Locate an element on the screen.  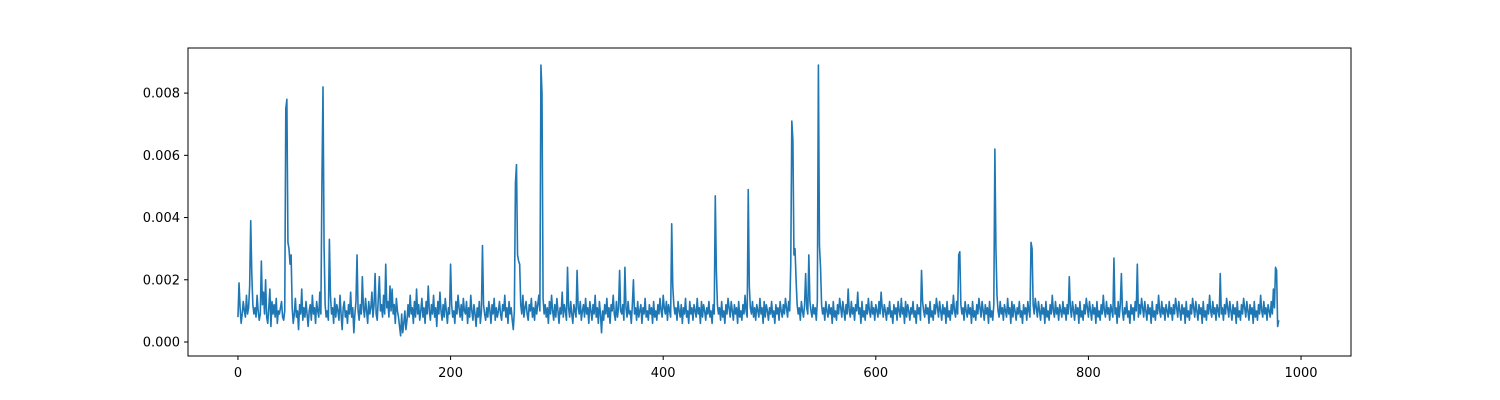
x-tick-label: 1000 is located at coordinates (1300, 373).